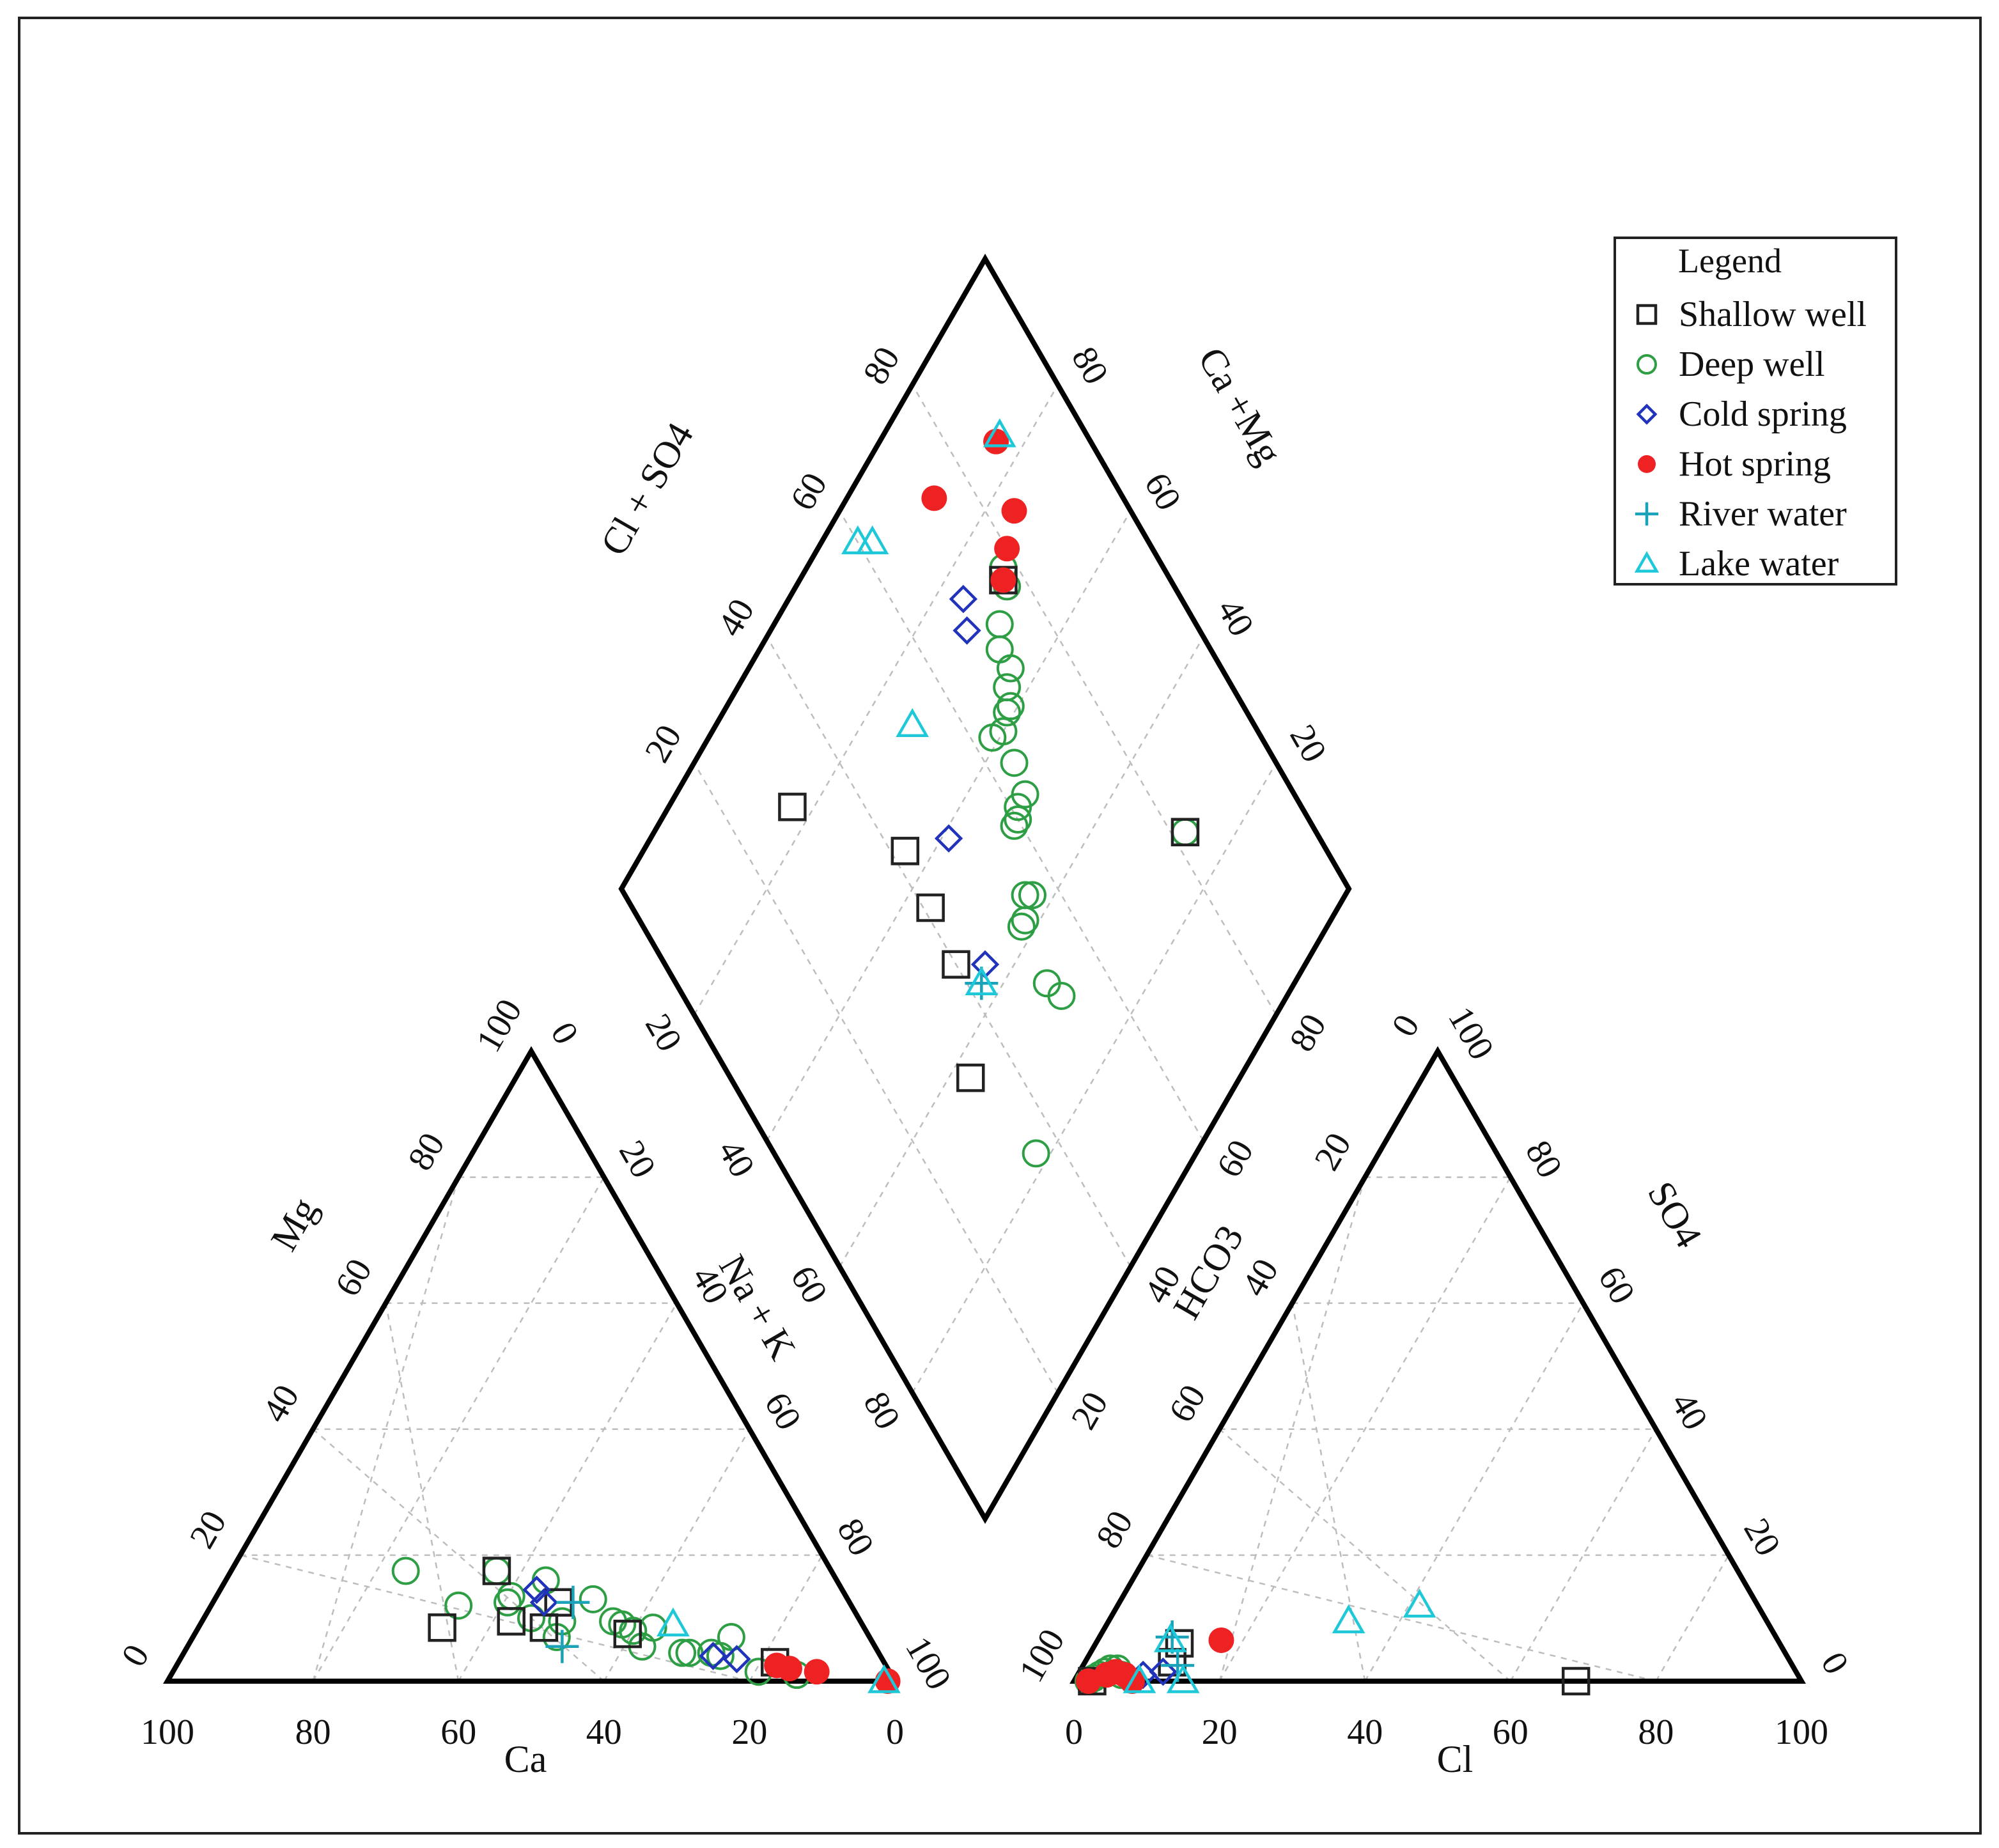 The width and height of the screenshot is (1999, 1848). I want to click on cation-bottom-tick: 60, so click(458, 1732).